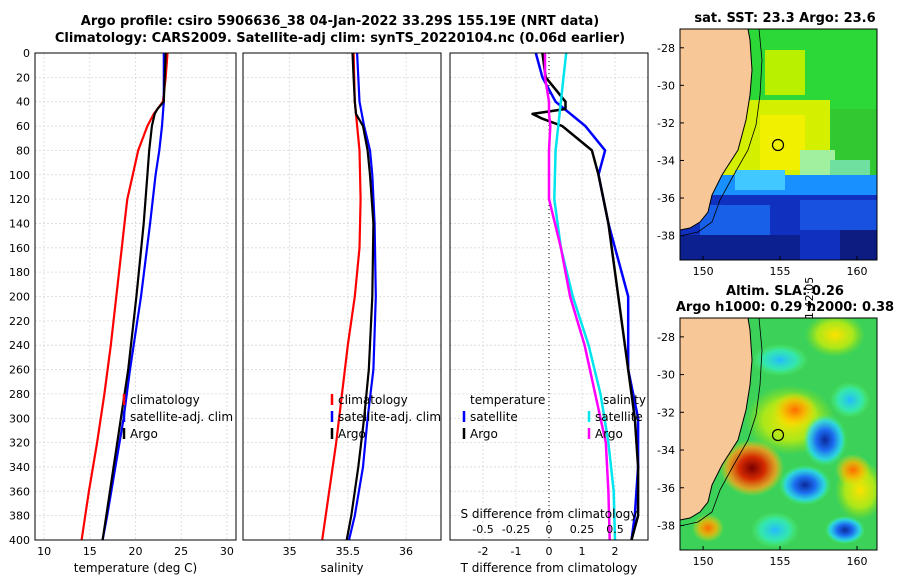 This screenshot has height=580, width=900. I want to click on x-tick-label: 25, so click(181, 551).